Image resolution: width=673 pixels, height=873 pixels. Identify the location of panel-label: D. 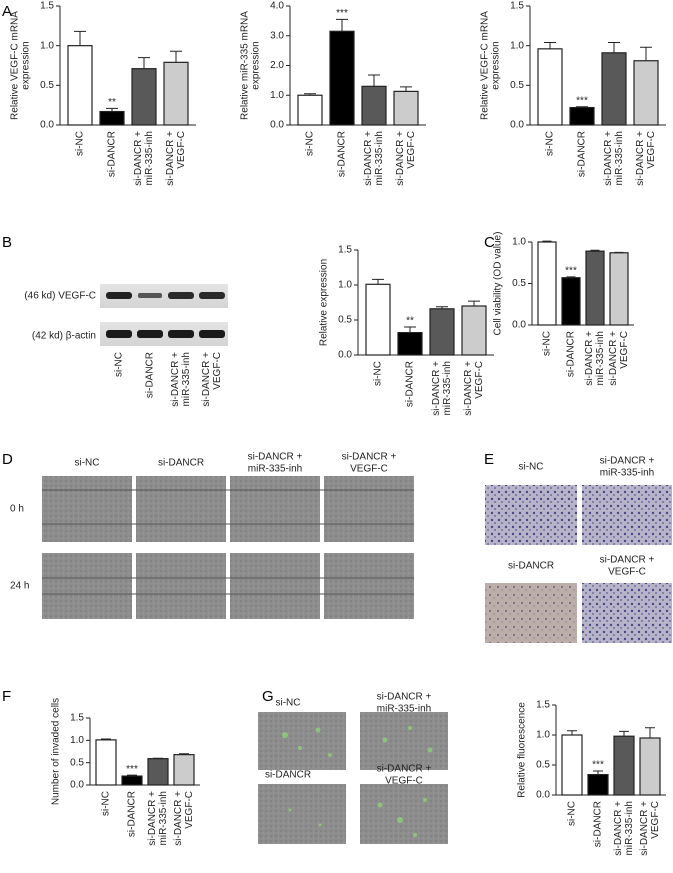
(7, 459).